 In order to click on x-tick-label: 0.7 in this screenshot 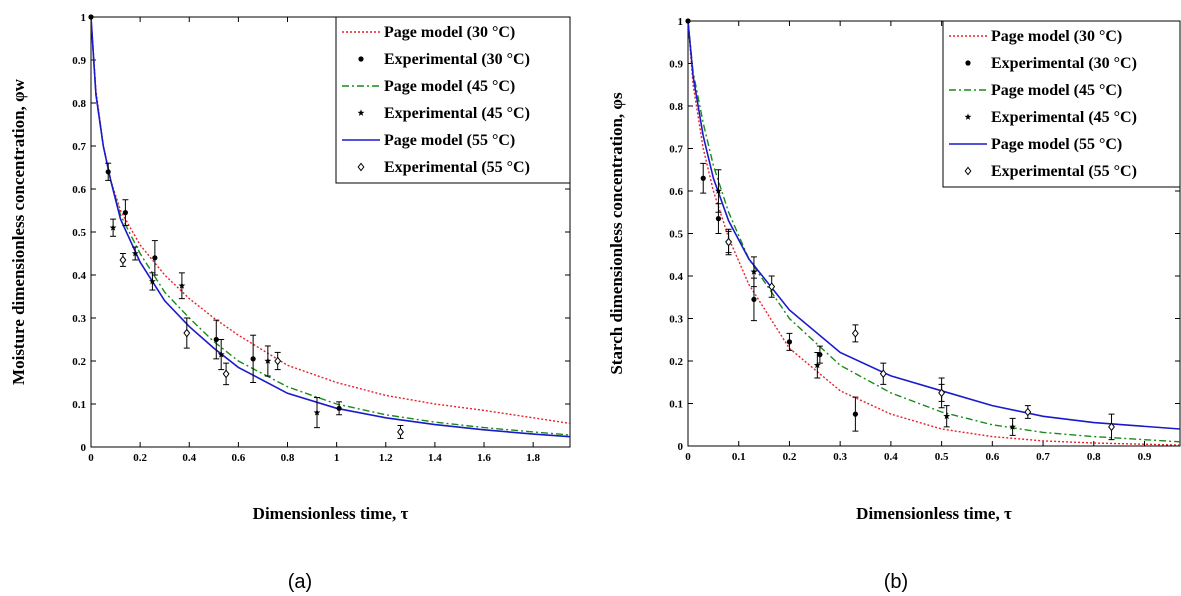, I will do `click(1043, 457)`.